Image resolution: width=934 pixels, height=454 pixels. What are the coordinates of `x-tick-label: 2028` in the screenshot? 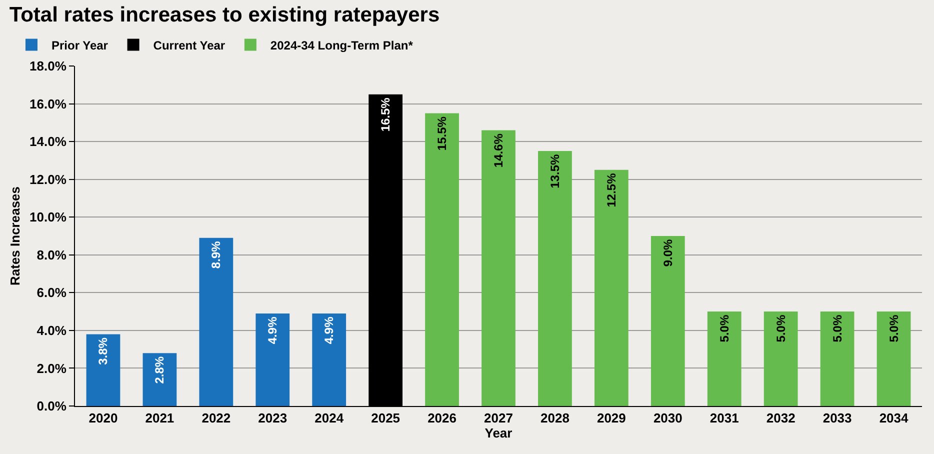 It's located at (555, 418).